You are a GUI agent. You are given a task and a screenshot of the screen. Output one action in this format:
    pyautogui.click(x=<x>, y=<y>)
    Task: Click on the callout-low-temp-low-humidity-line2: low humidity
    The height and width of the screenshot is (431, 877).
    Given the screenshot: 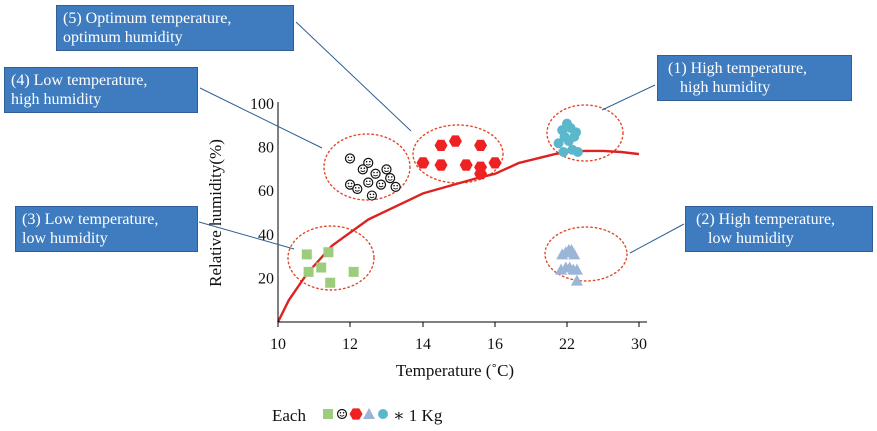 What is the action you would take?
    pyautogui.click(x=65, y=238)
    